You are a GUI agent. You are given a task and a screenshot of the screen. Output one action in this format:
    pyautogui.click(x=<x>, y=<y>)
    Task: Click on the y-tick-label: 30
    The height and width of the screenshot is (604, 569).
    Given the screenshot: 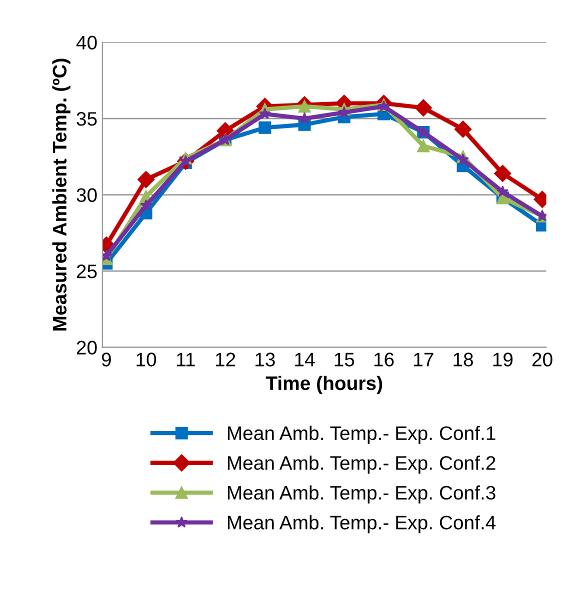 What is the action you would take?
    pyautogui.click(x=86, y=195)
    